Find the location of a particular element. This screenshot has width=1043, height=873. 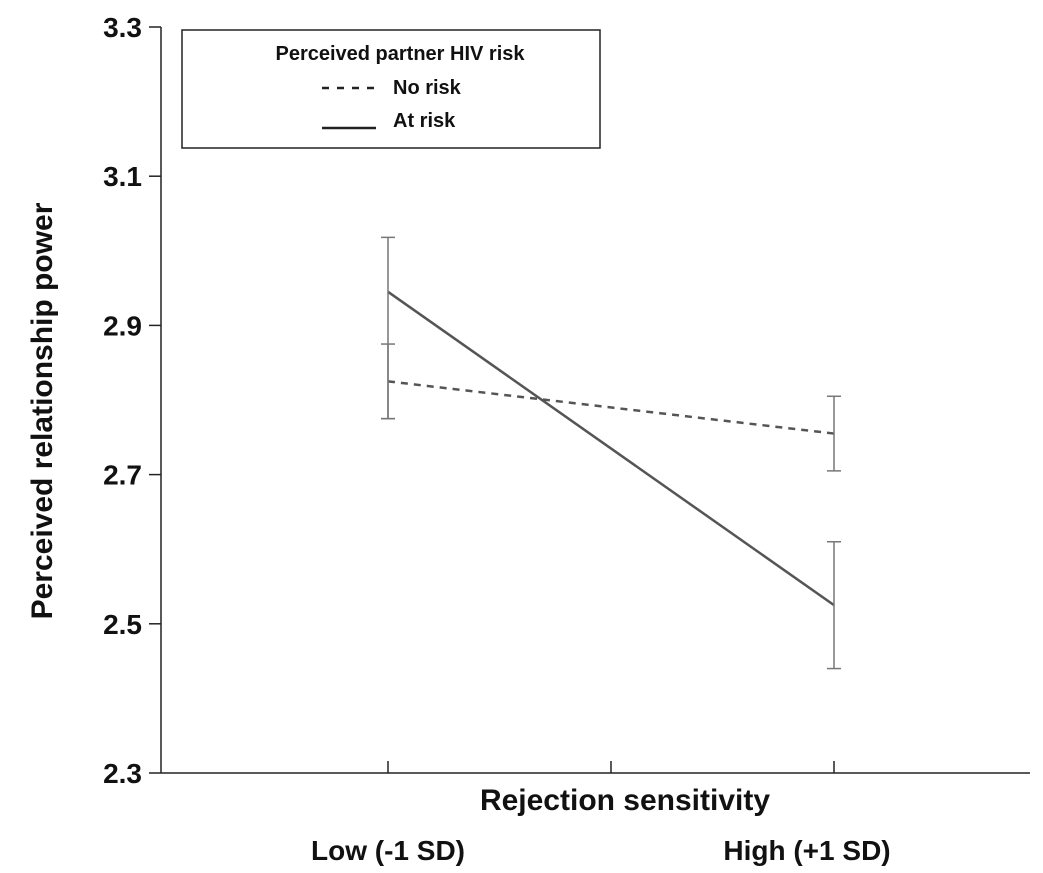

y-axis: 2.3 2.5 2.7 2.9 3.1 3.3 is located at coordinates (132, 400).